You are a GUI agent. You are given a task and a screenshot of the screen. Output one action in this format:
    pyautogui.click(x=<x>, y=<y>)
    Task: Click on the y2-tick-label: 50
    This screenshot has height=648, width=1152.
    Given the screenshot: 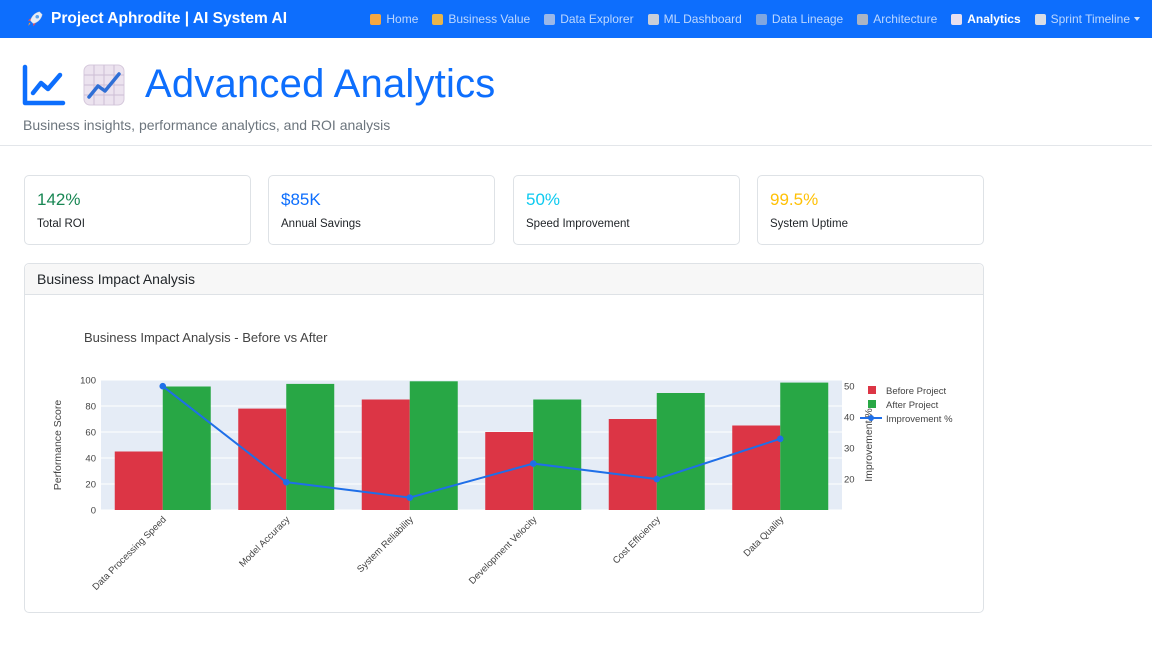 What is the action you would take?
    pyautogui.click(x=849, y=387)
    